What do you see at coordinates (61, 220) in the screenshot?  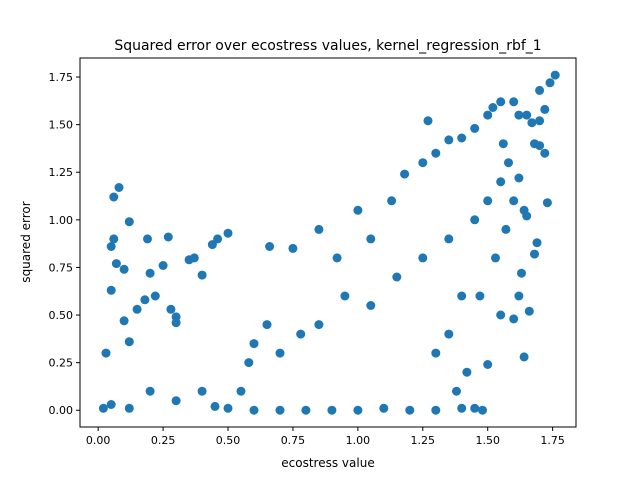 I see `y-tick-label: 1.00` at bounding box center [61, 220].